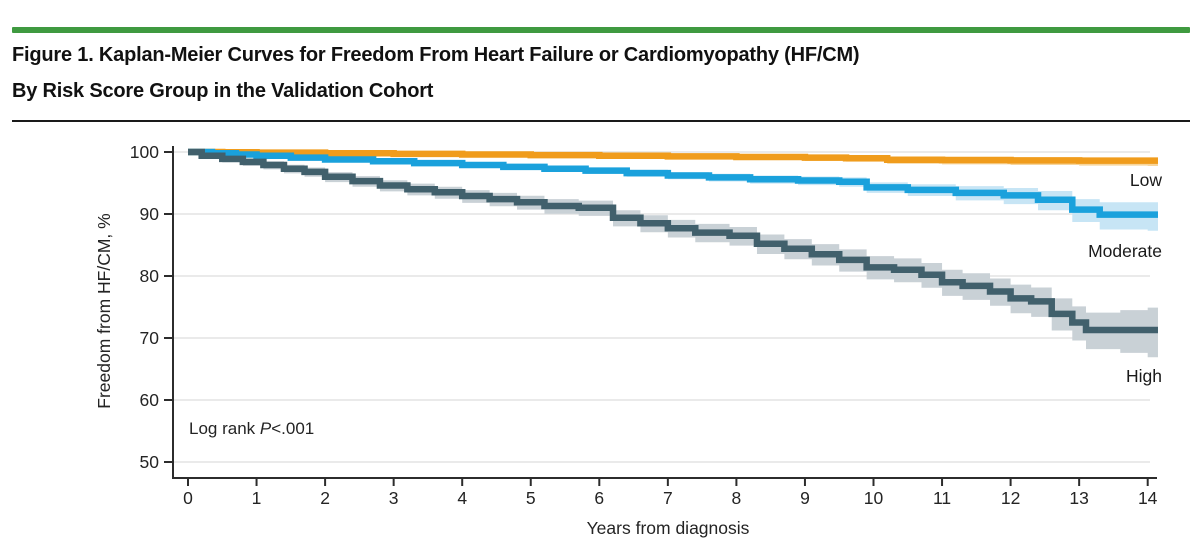 The image size is (1200, 549). What do you see at coordinates (150, 462) in the screenshot?
I see `y-tick-label: 50` at bounding box center [150, 462].